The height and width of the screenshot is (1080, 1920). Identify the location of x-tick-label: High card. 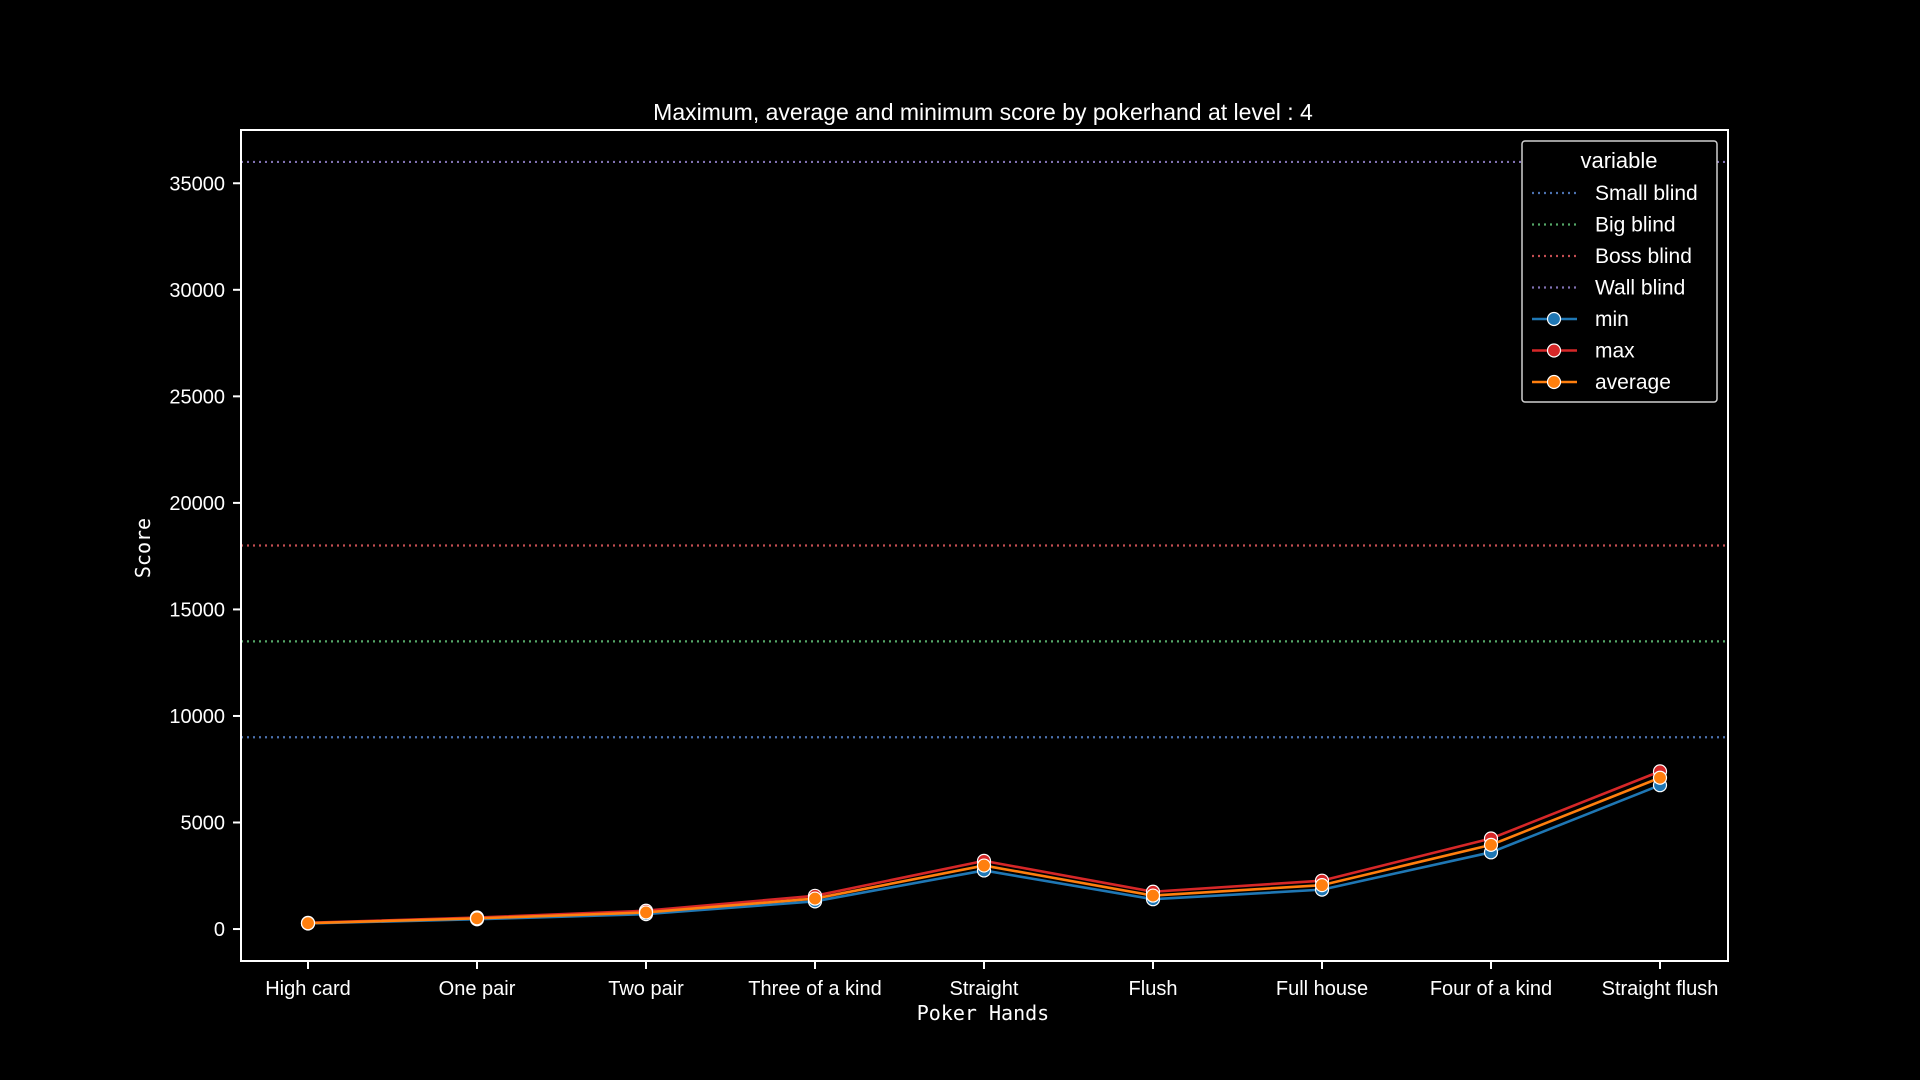
(308, 989).